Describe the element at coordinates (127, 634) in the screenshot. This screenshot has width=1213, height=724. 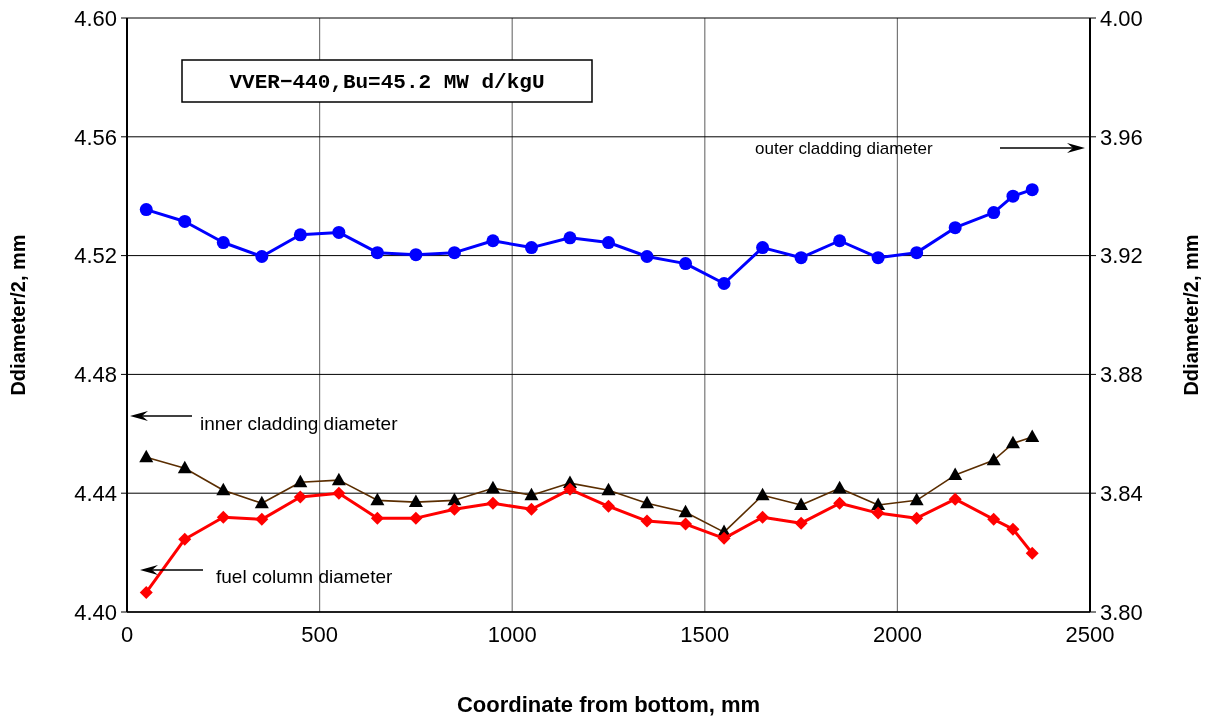
I see `x-tick-label: 0` at that location.